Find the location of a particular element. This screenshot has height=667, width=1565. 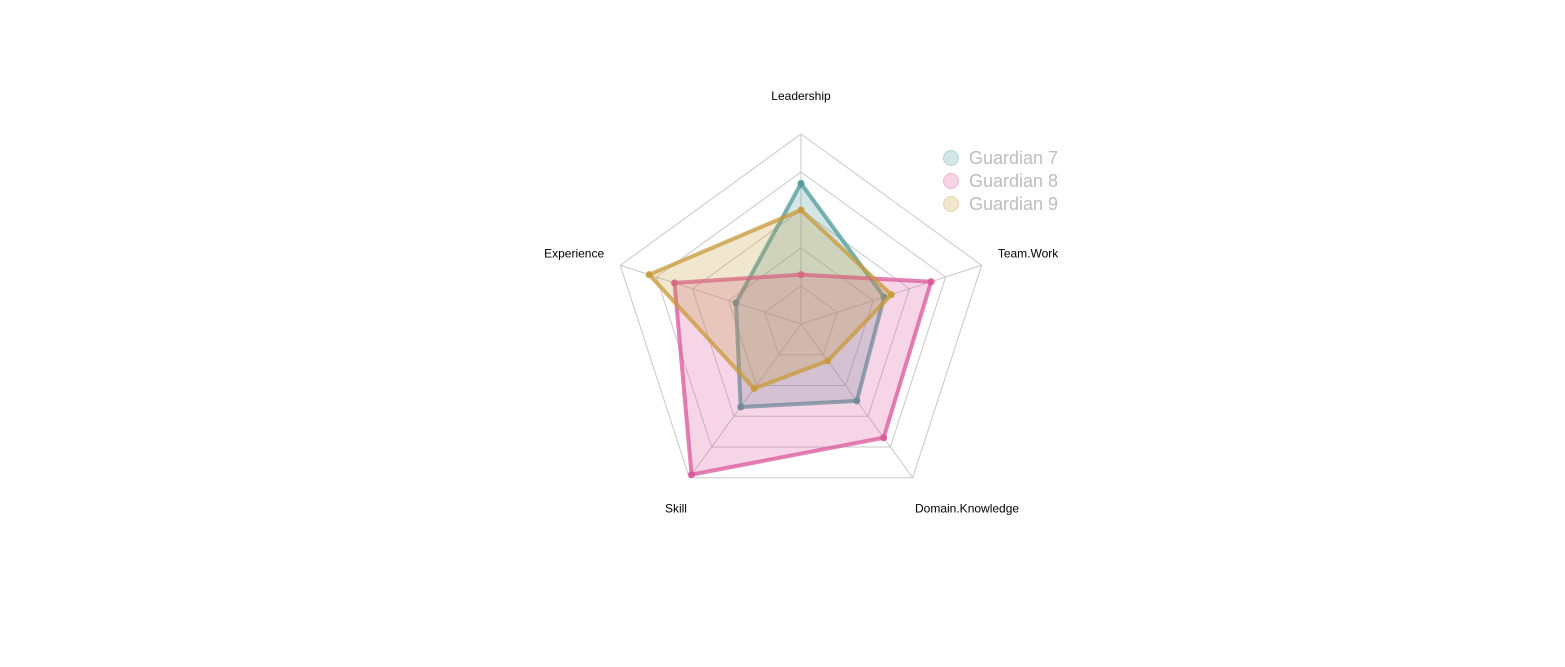

data-point-guardian-8-leadership is located at coordinates (801, 275).